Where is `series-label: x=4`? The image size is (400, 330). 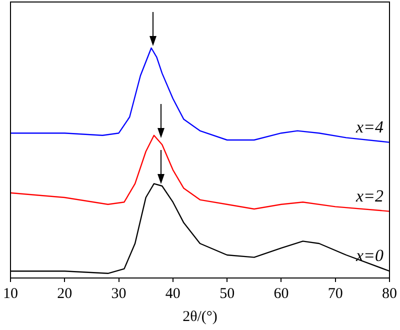 series-label: x=4 is located at coordinates (369, 126).